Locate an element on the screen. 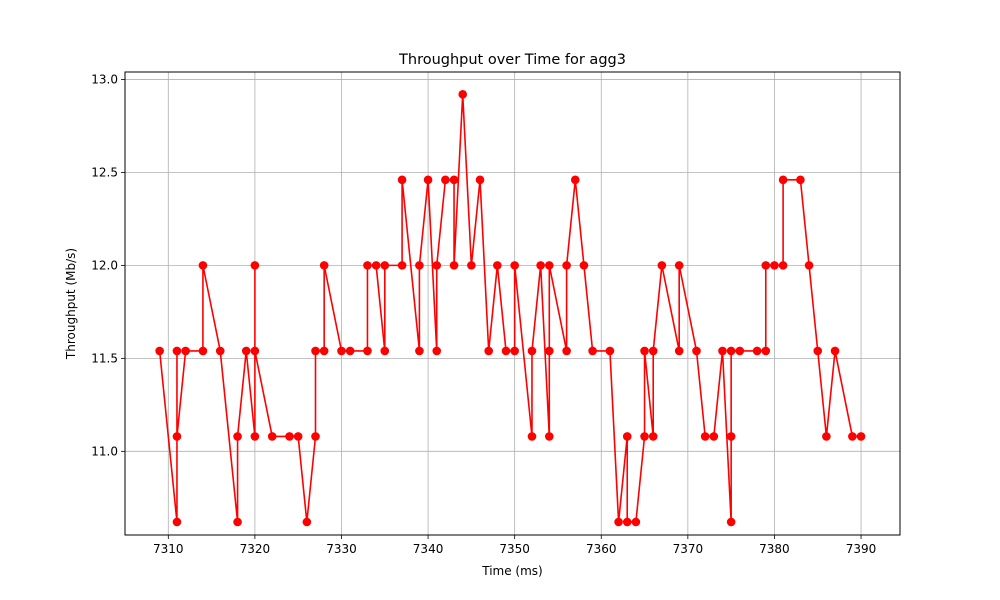 The height and width of the screenshot is (600, 1000). x-tick-label: 7310 is located at coordinates (168, 549).